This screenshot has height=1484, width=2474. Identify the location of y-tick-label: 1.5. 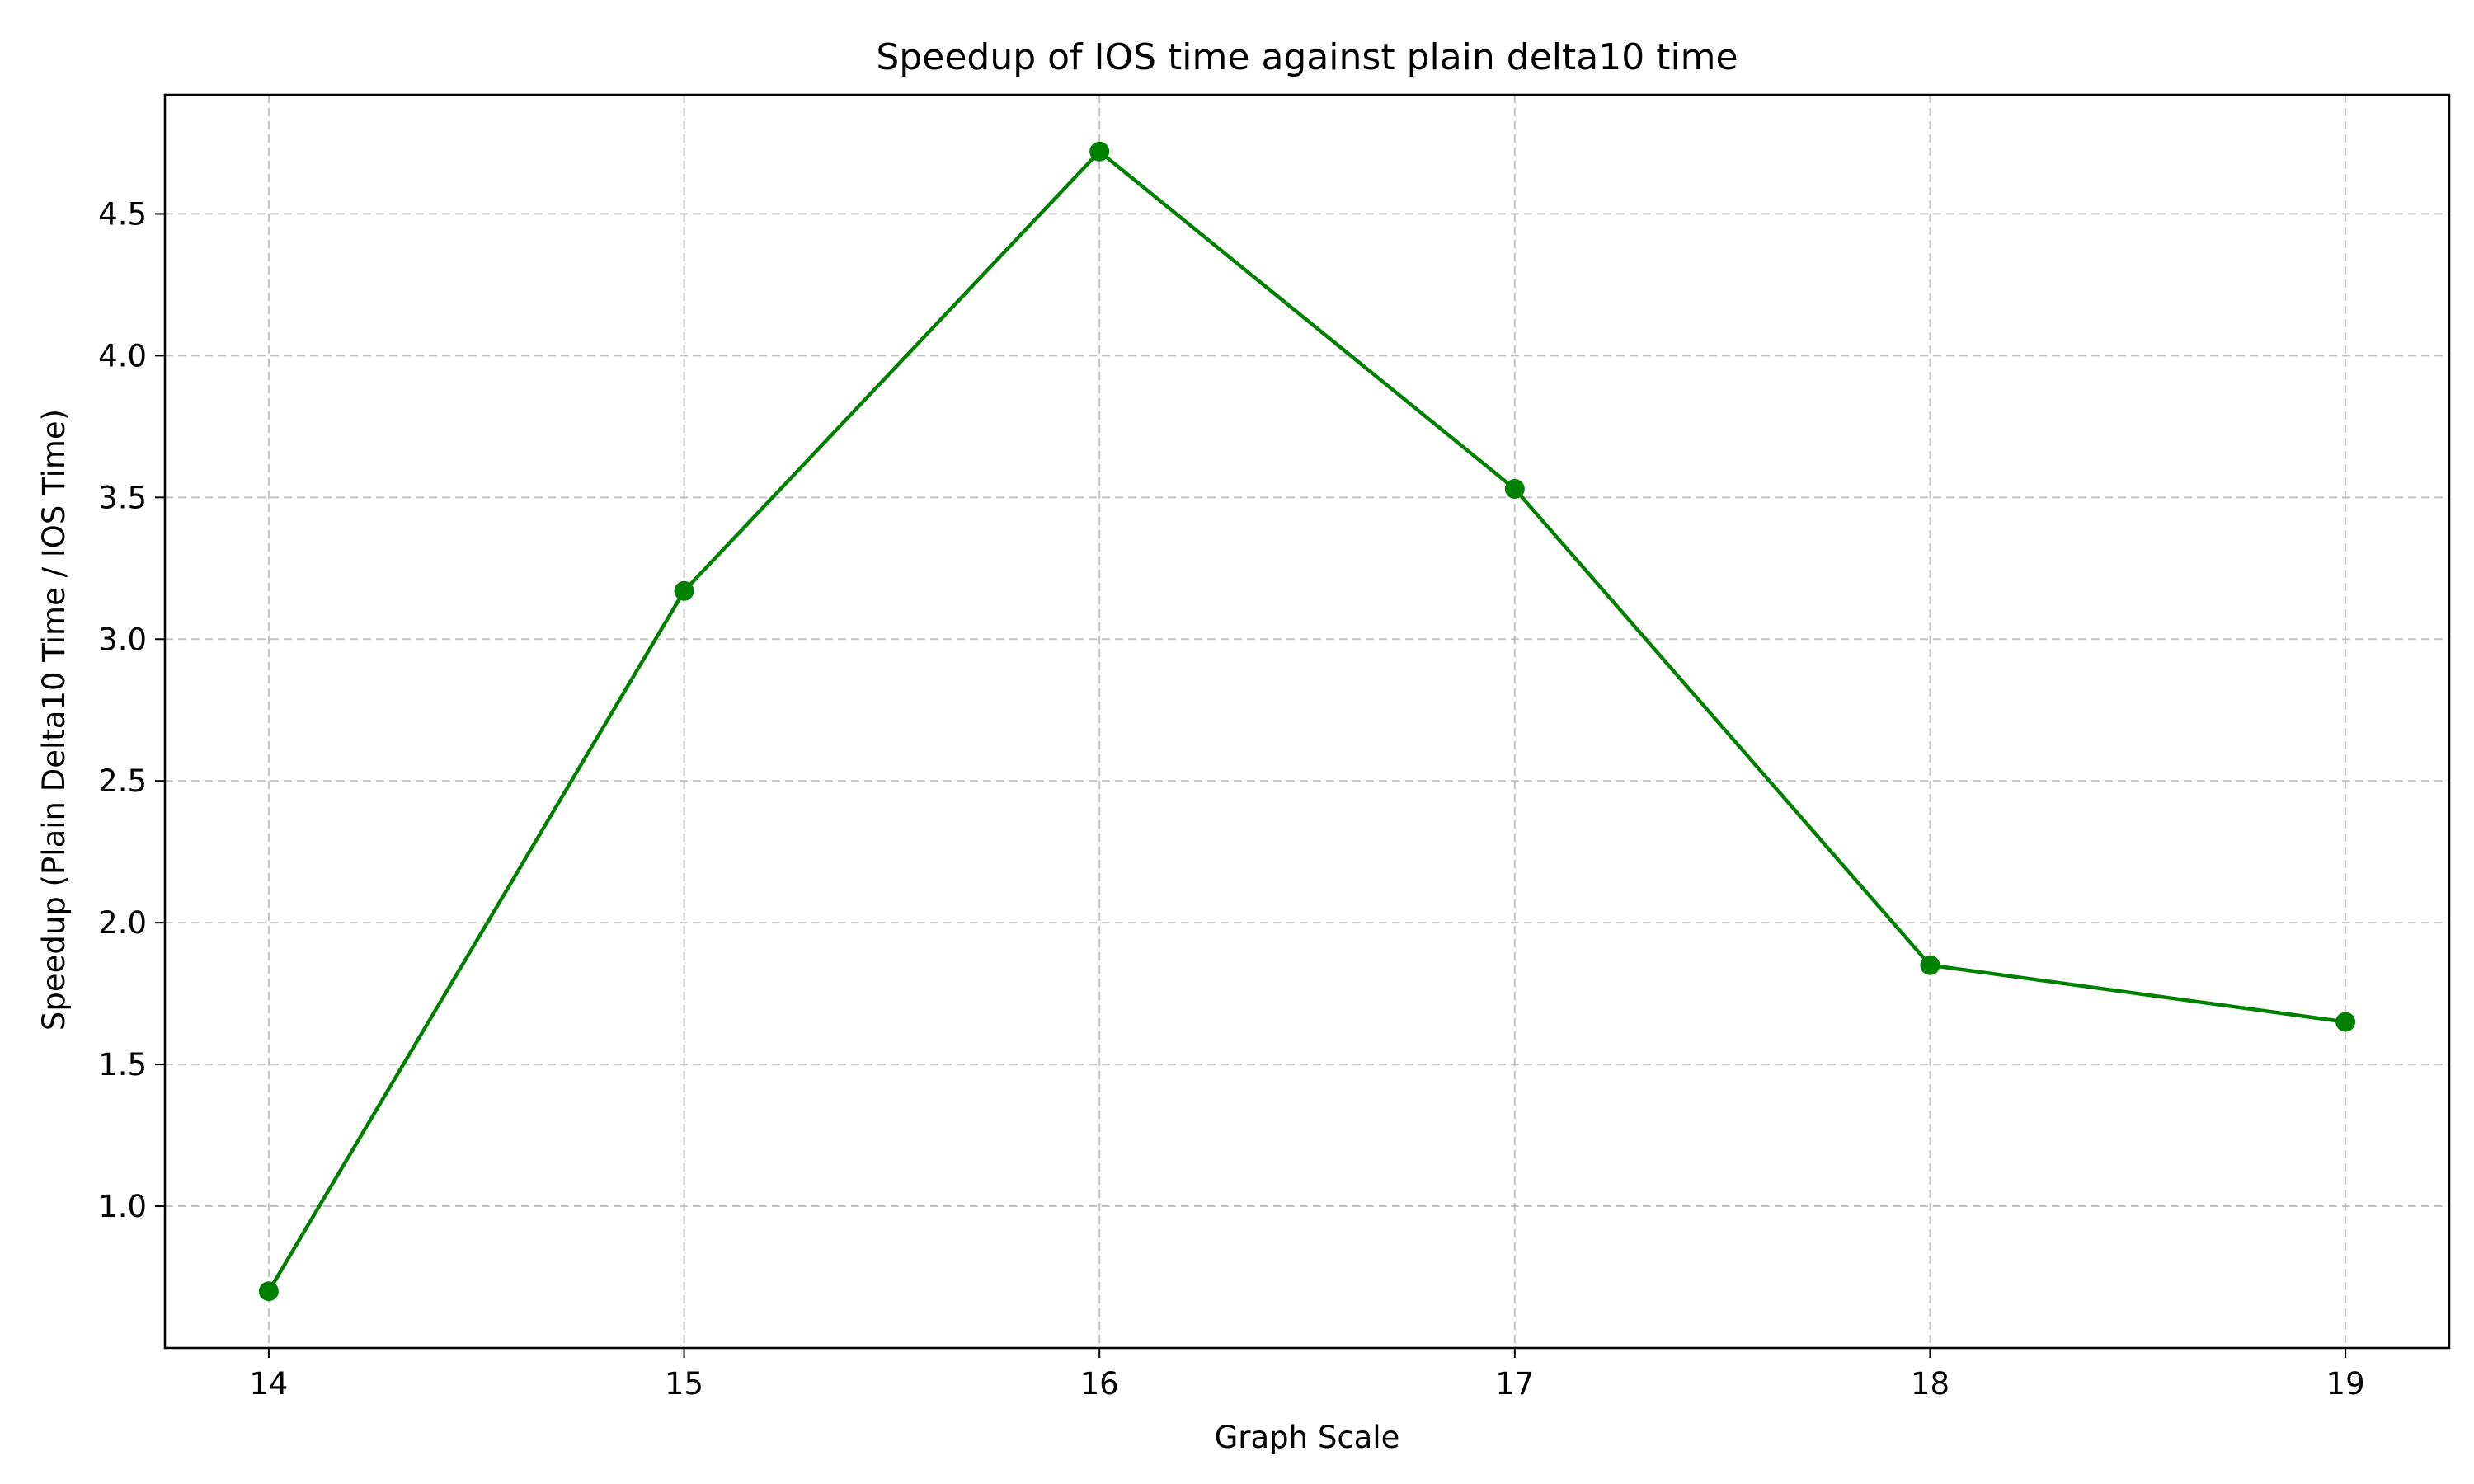
(122, 1064).